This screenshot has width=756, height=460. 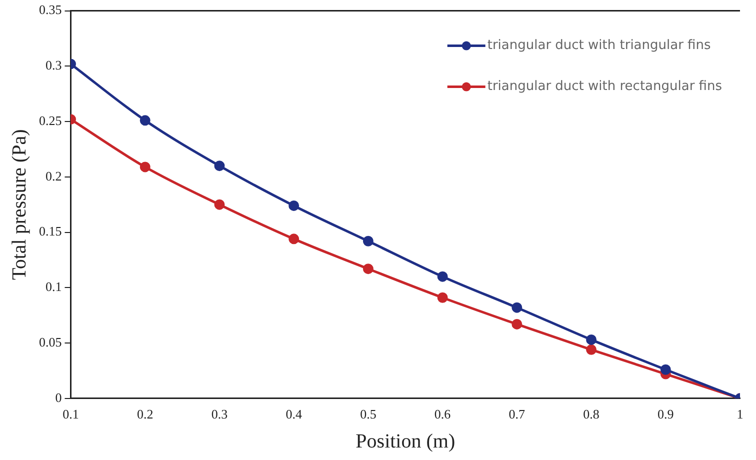 I want to click on x-tick-label: 0.8, so click(x=591, y=414).